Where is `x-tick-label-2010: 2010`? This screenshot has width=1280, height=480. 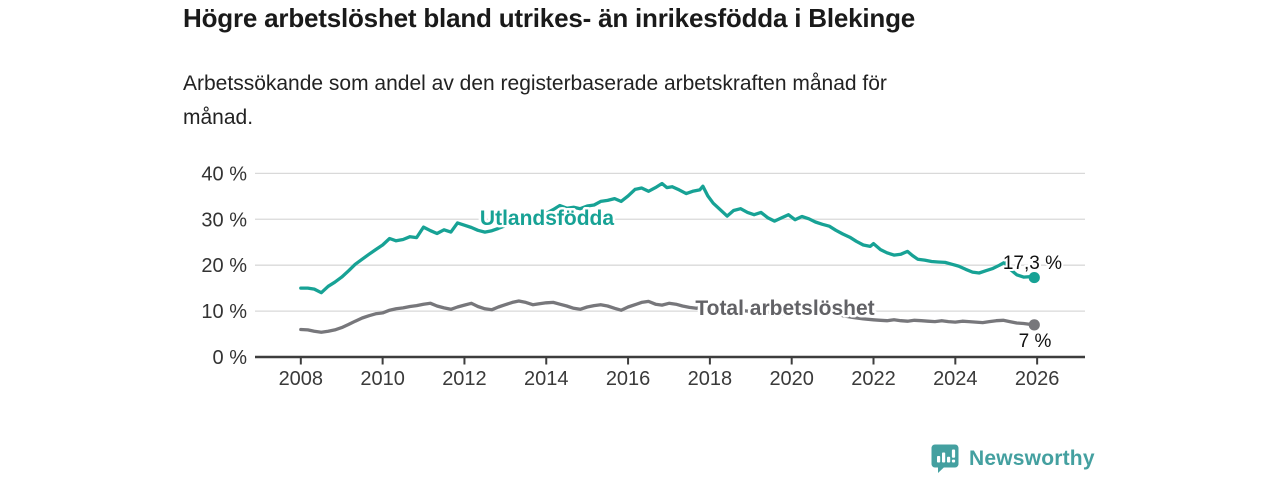
x-tick-label-2010: 2010 is located at coordinates (382, 379).